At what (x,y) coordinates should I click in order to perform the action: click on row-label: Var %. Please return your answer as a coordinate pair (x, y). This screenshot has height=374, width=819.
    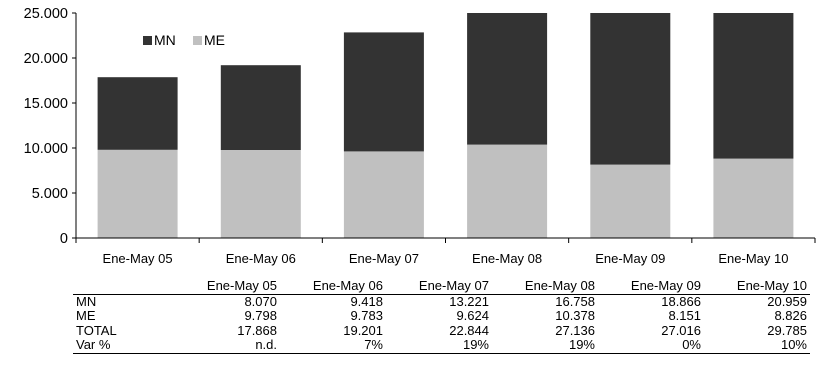
    Looking at the image, I should click on (123, 345).